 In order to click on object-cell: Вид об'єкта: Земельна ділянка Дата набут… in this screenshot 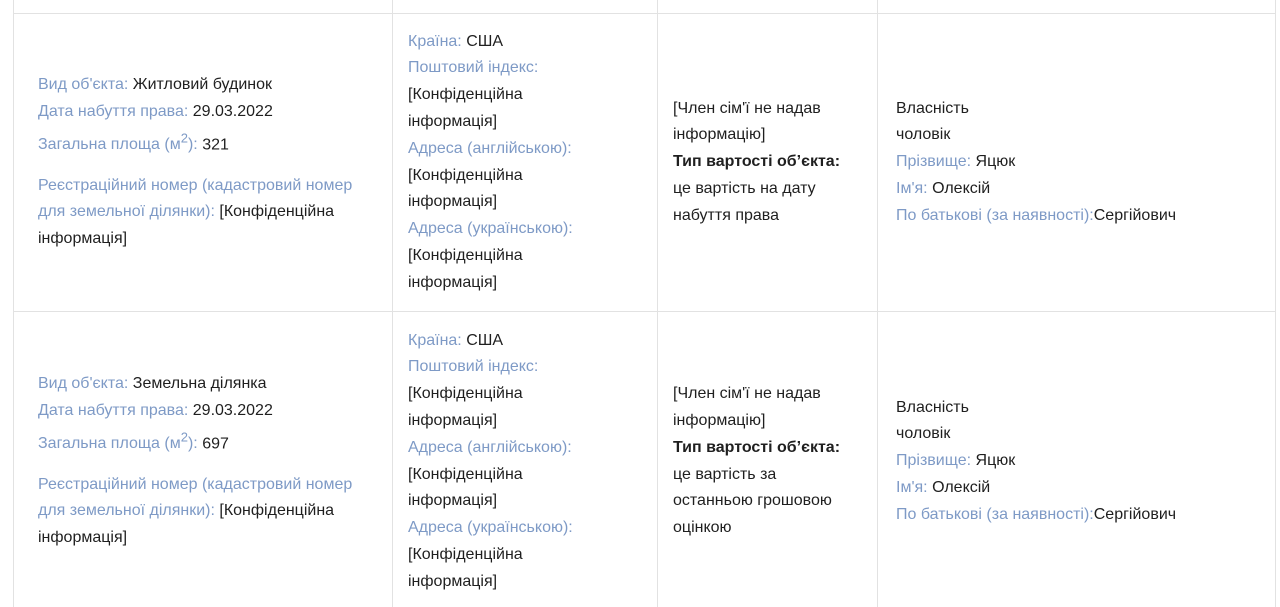, I will do `click(203, 459)`.